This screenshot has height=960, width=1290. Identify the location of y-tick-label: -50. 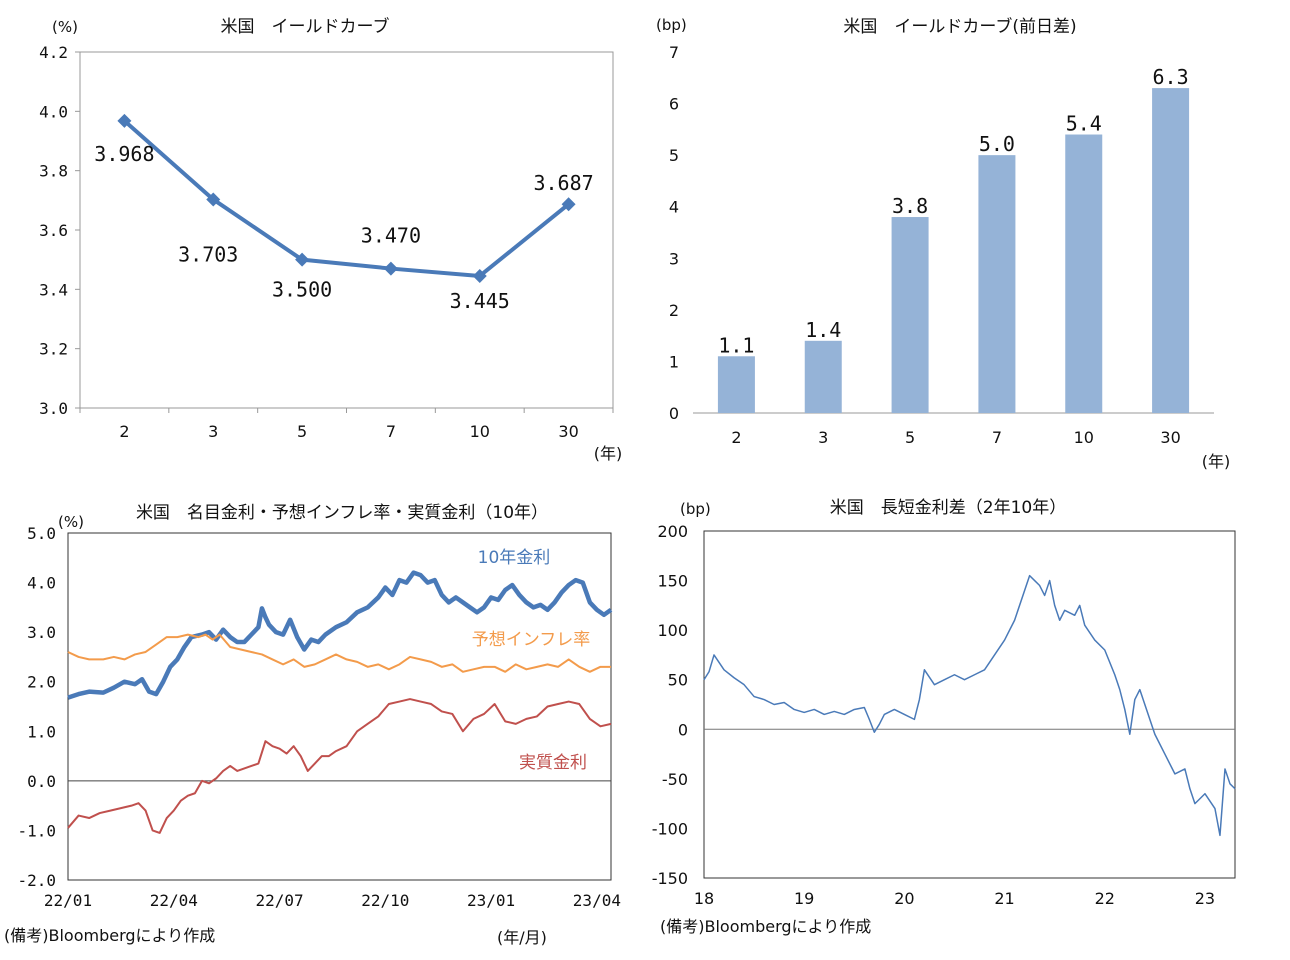
(675, 779).